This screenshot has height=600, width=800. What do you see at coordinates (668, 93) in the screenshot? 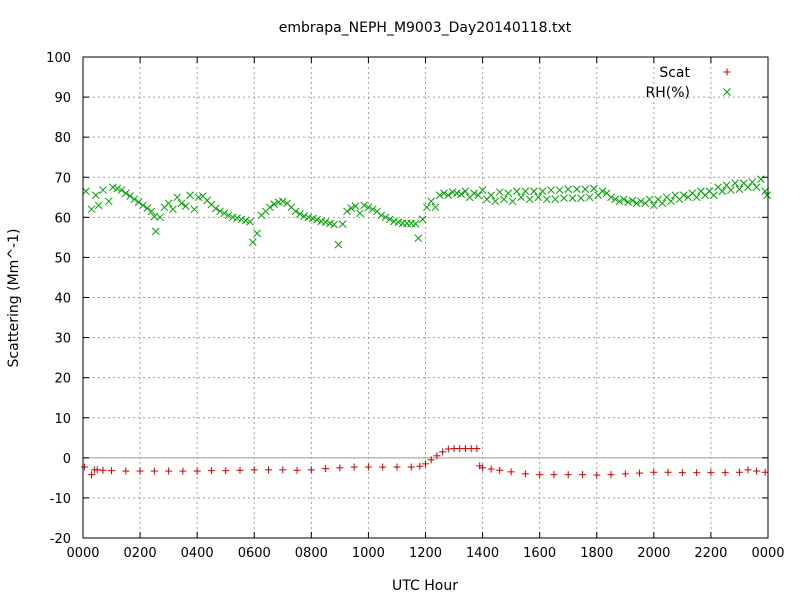
I see `legend-label-rh: RH(%)` at bounding box center [668, 93].